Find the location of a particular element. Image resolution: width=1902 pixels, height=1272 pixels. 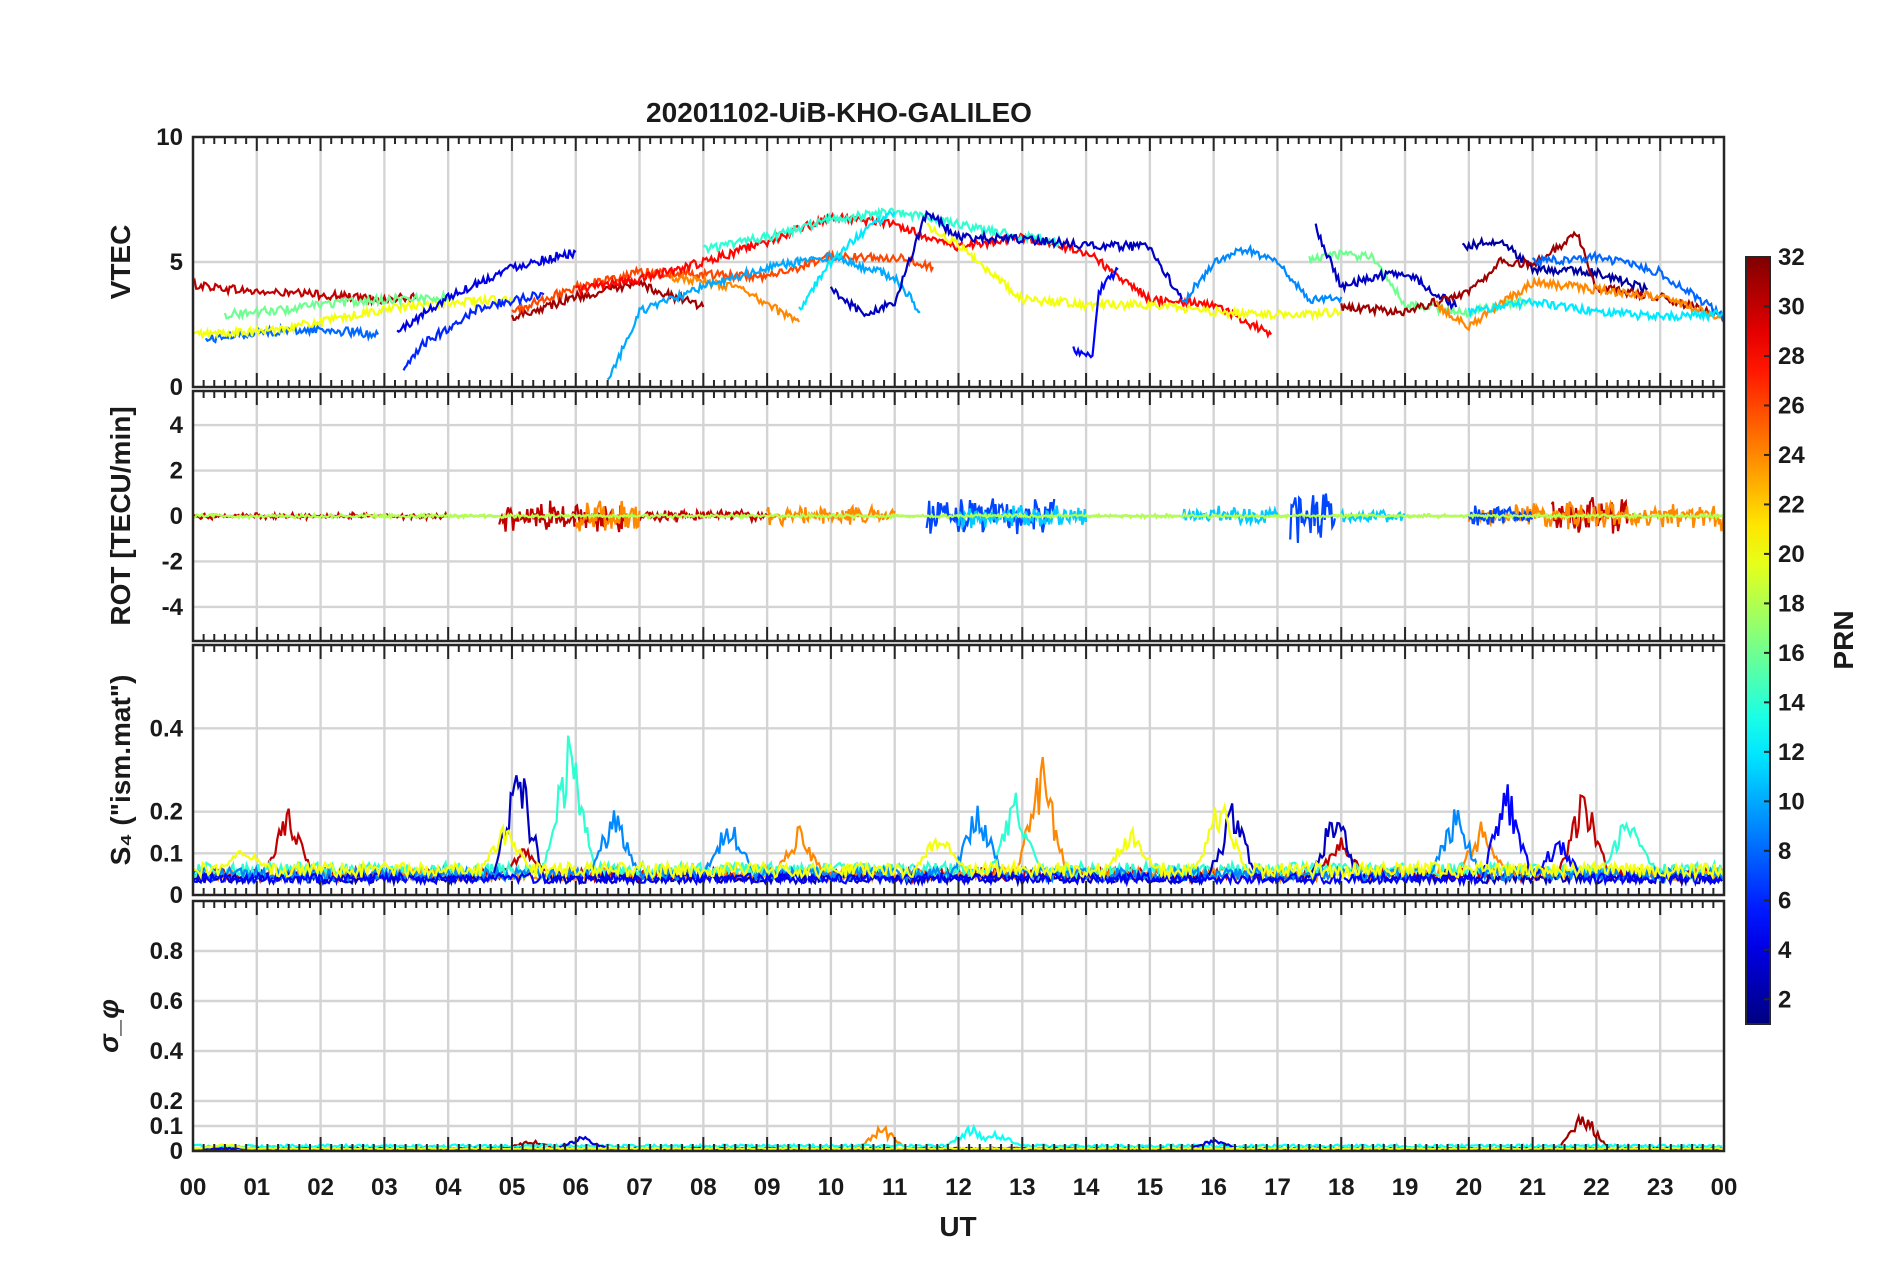

y-tick-label: 2 is located at coordinates (176, 471).